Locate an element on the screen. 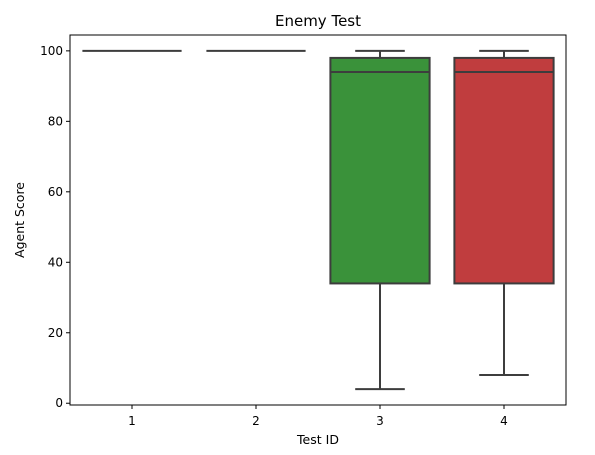 Image resolution: width=595 pixels, height=455 pixels. y-tick-label: 60 is located at coordinates (55, 192).